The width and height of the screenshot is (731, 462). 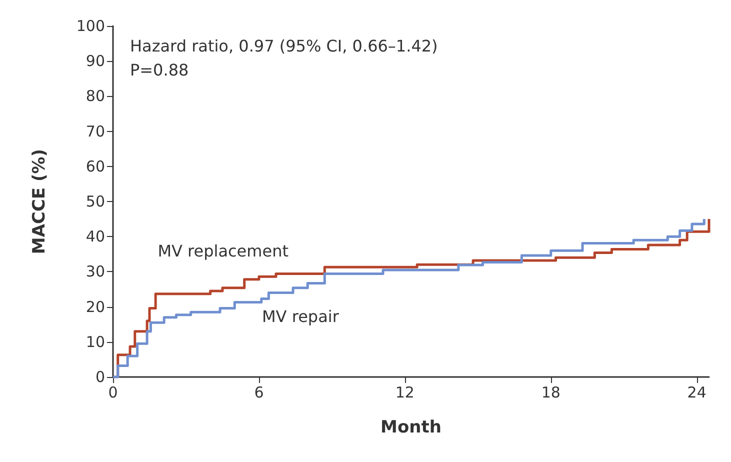 What do you see at coordinates (95, 96) in the screenshot?
I see `y-tick-label: 80` at bounding box center [95, 96].